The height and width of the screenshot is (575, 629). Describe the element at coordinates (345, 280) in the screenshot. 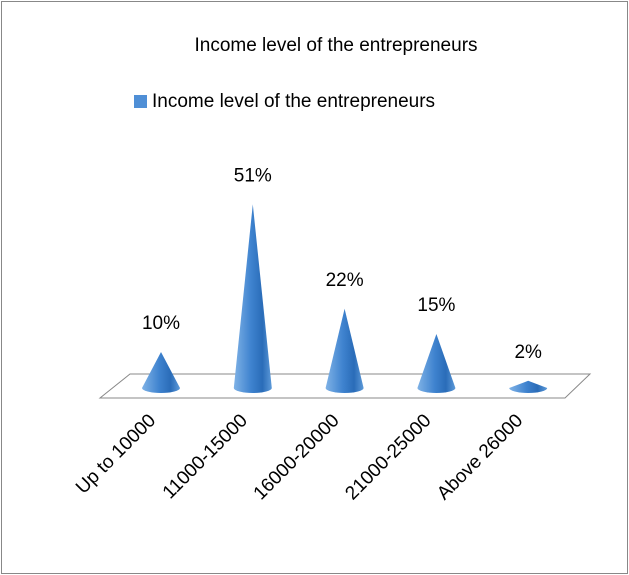

I see `data-label: 22%` at that location.